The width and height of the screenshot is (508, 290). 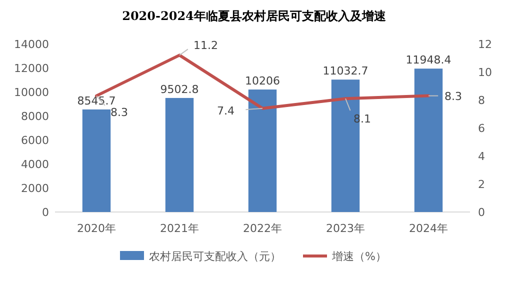 I want to click on chart-title: 2020-2024年临夏县农村居民可支配收入及增速, so click(x=254, y=16).